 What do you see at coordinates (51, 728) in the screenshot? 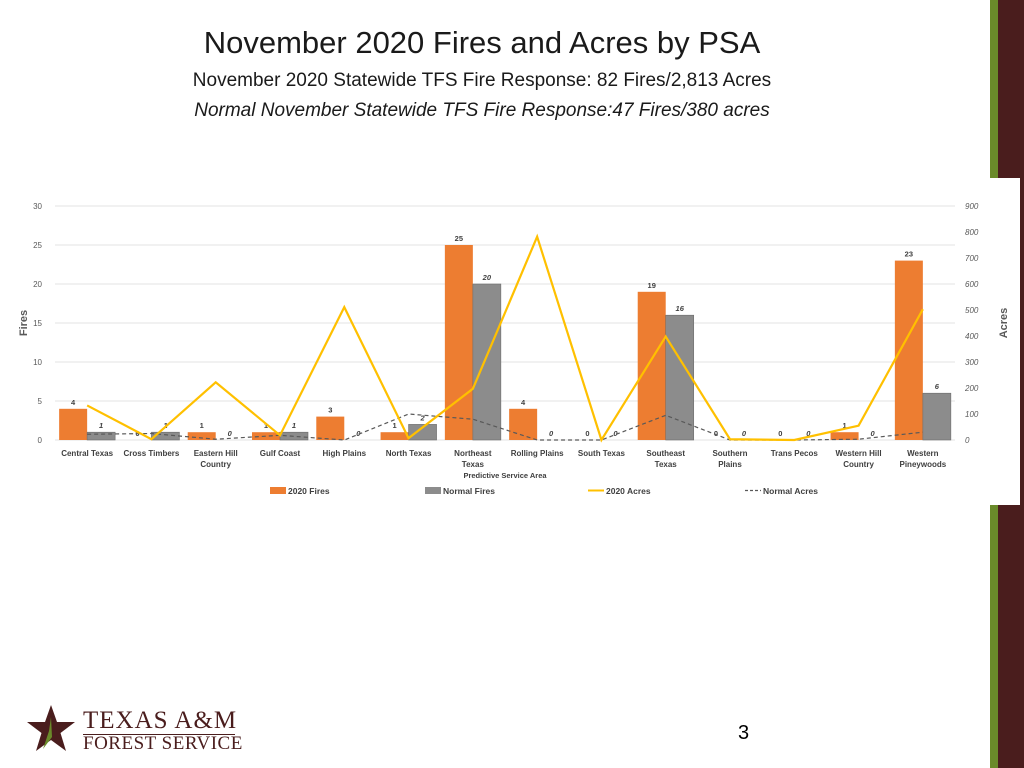
I see `star-icon` at bounding box center [51, 728].